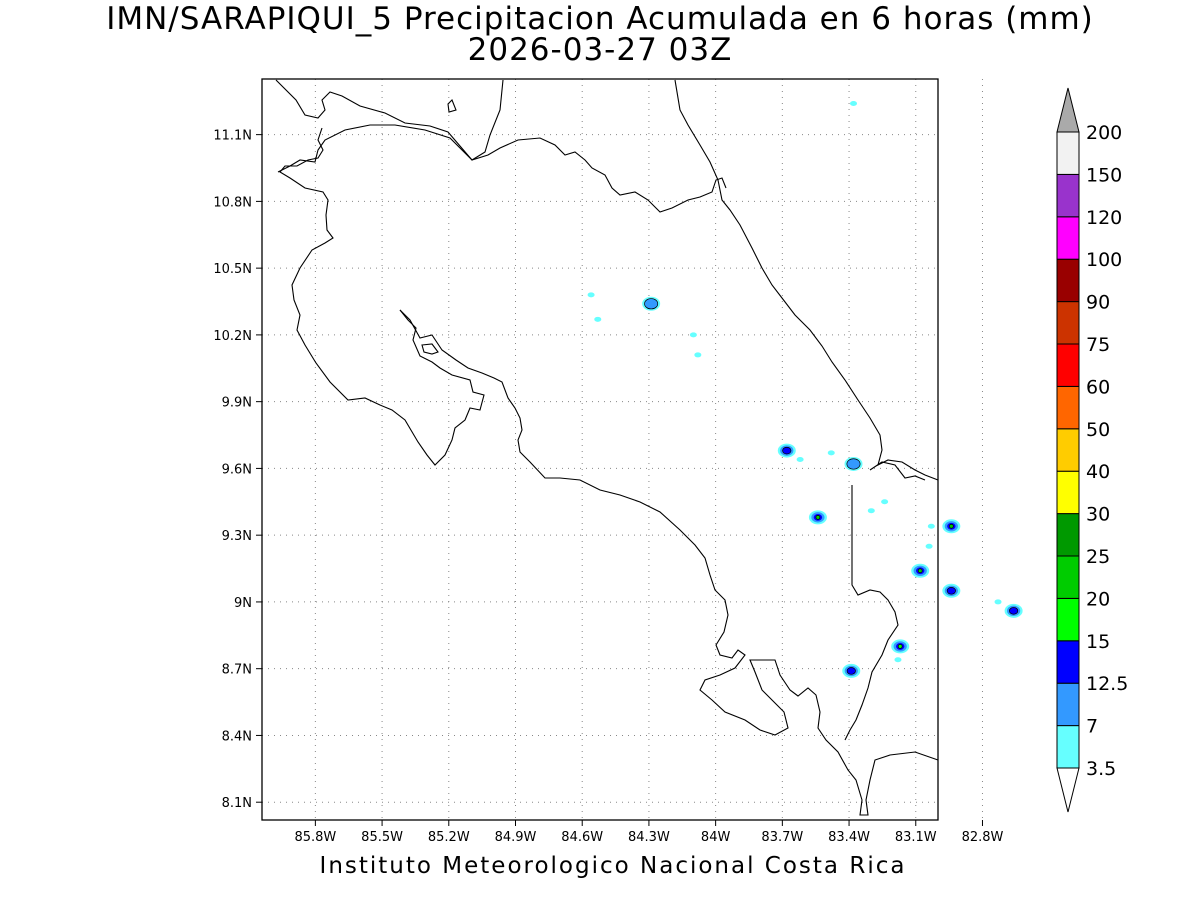  What do you see at coordinates (649, 837) in the screenshot?
I see `x-tick-label: 84.3W` at bounding box center [649, 837].